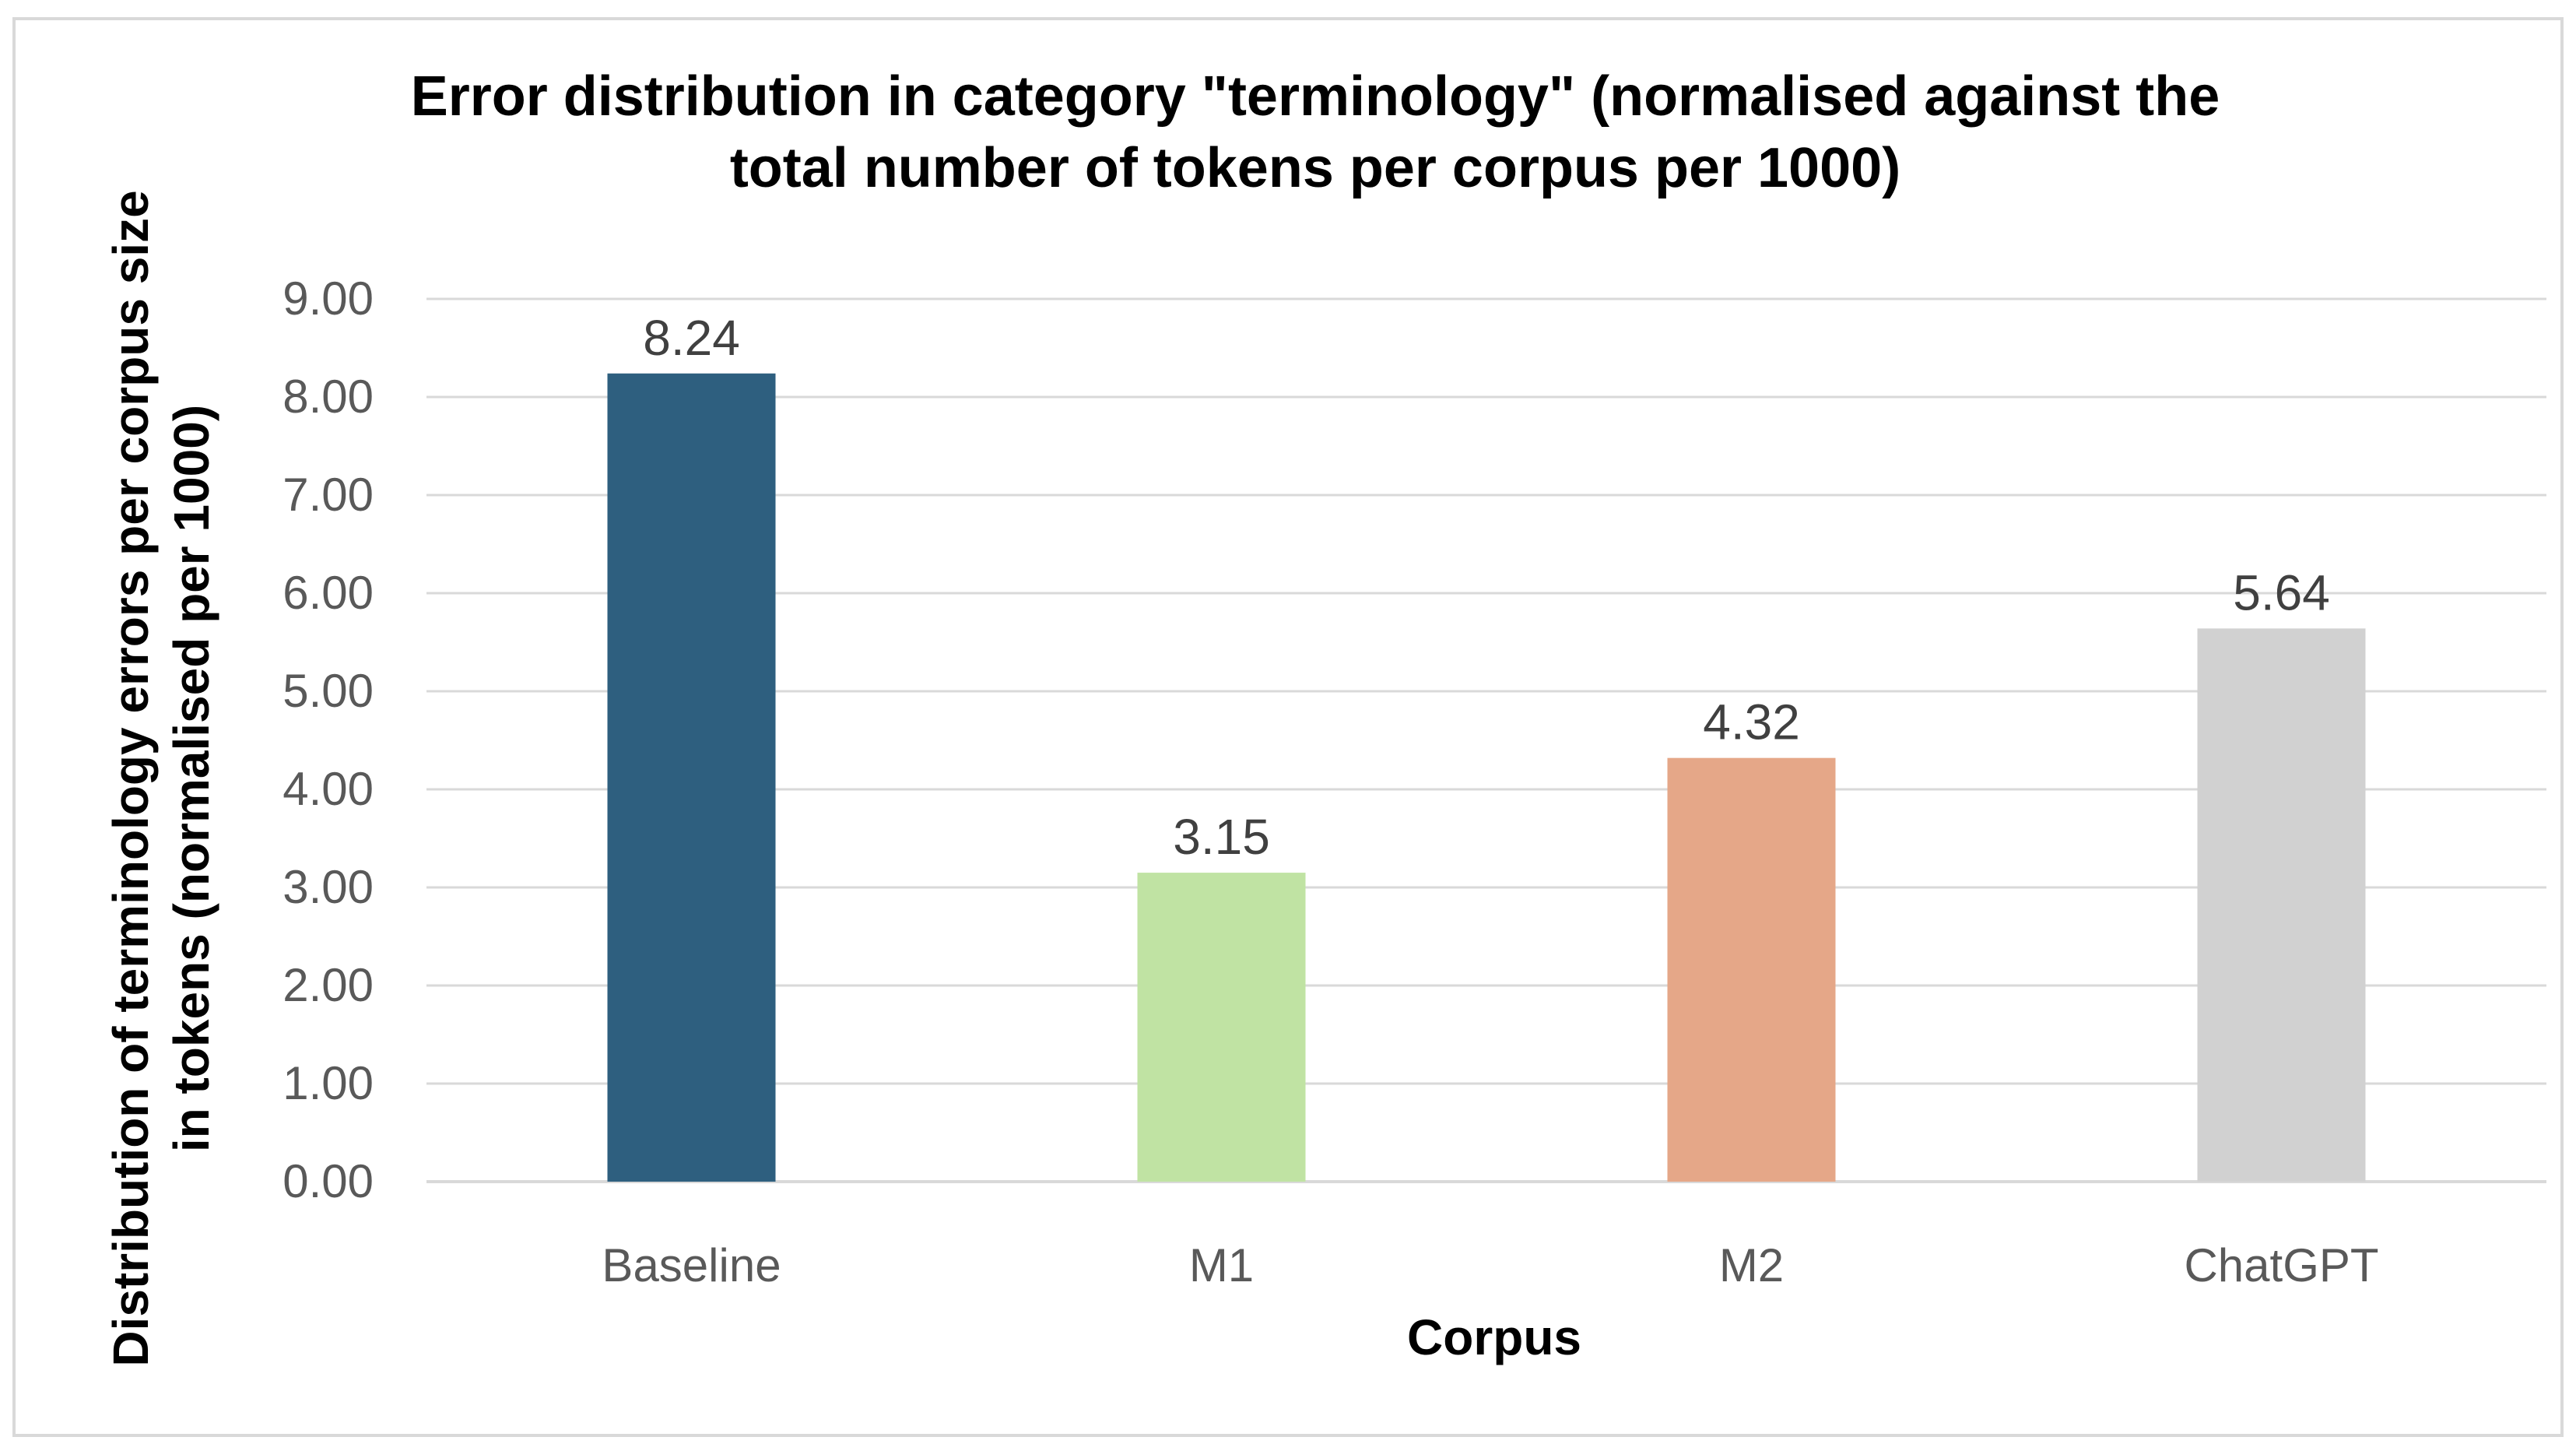 This screenshot has width=2576, height=1451. What do you see at coordinates (2282, 592) in the screenshot?
I see `data-label-chatgpt: 5.64` at bounding box center [2282, 592].